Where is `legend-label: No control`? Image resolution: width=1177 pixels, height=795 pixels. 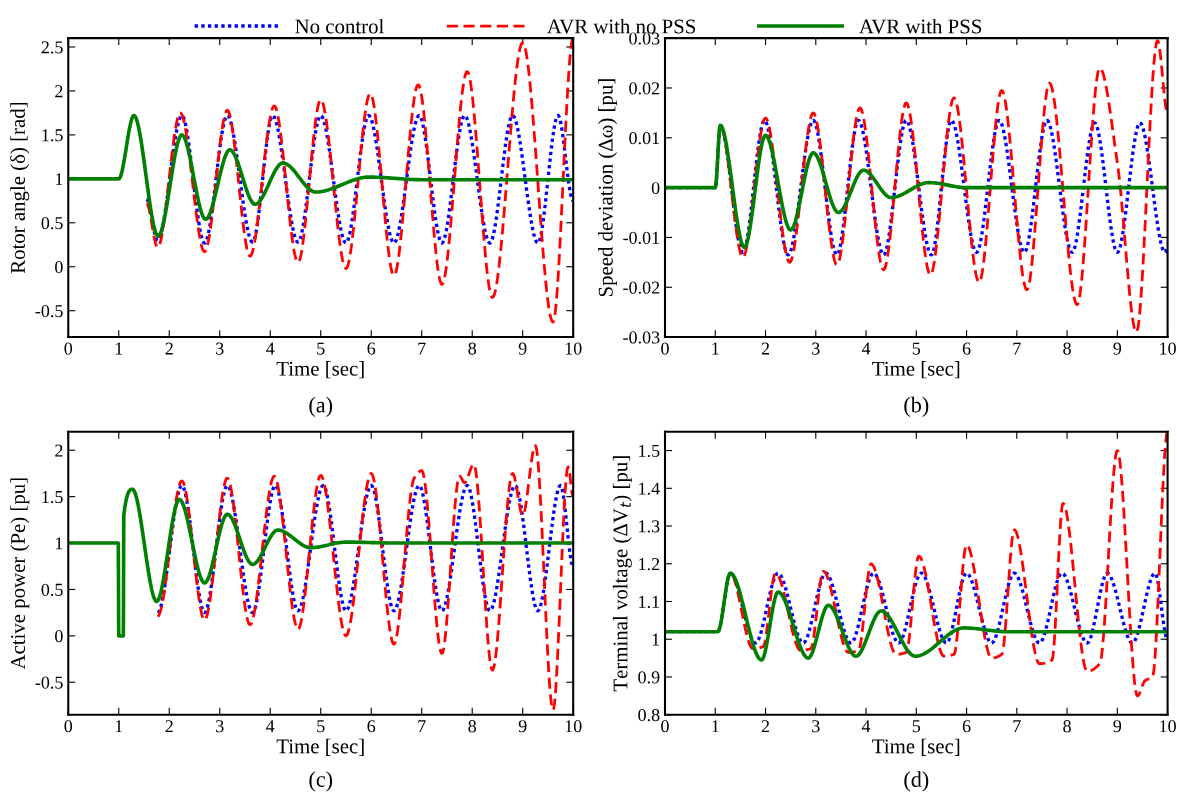 legend-label: No control is located at coordinates (339, 26).